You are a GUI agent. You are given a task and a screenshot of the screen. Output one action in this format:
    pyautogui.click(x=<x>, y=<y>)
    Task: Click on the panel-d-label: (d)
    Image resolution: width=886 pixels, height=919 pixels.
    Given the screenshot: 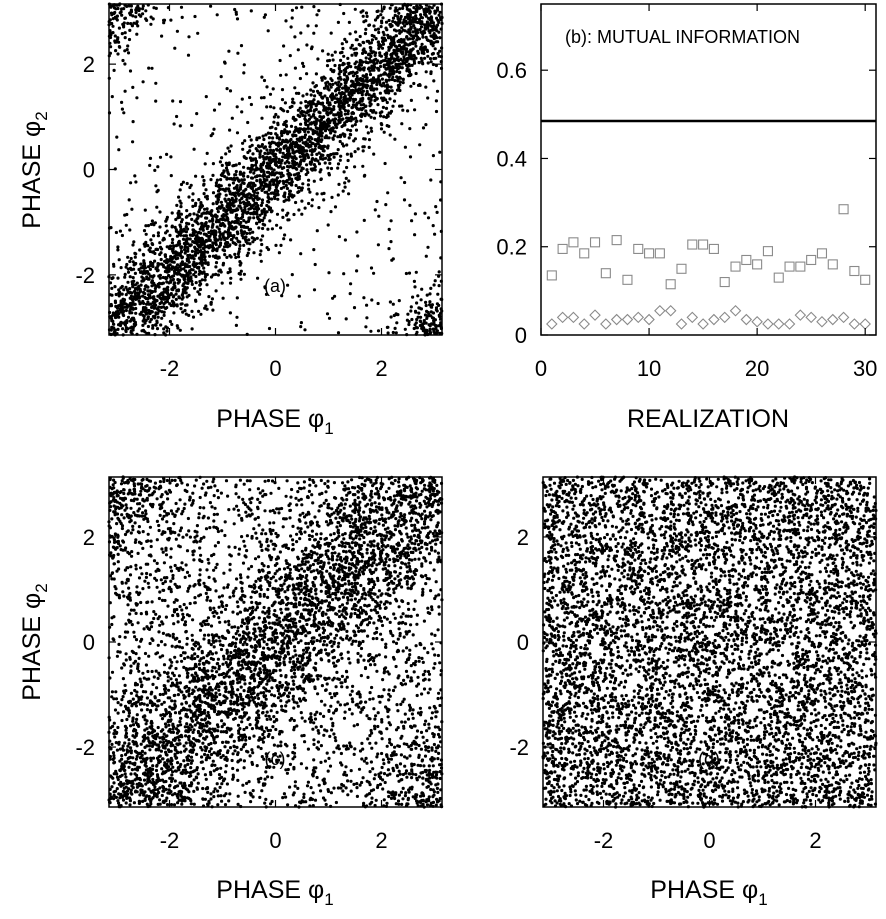 What is the action you would take?
    pyautogui.click(x=709, y=759)
    